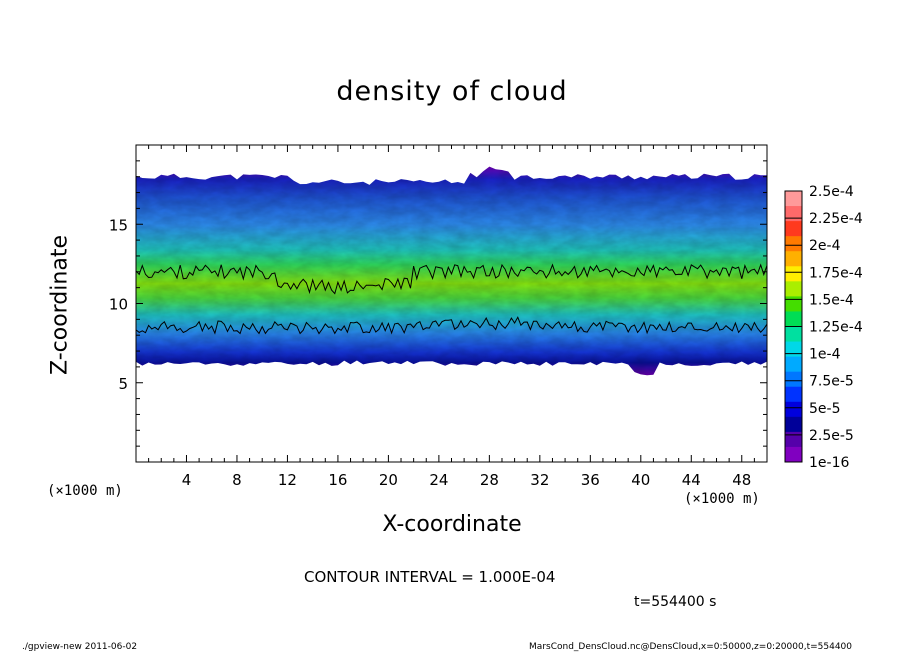 This screenshot has height=654, width=904. Describe the element at coordinates (831, 192) in the screenshot. I see `colorbar-label: 2.5e-4` at that location.